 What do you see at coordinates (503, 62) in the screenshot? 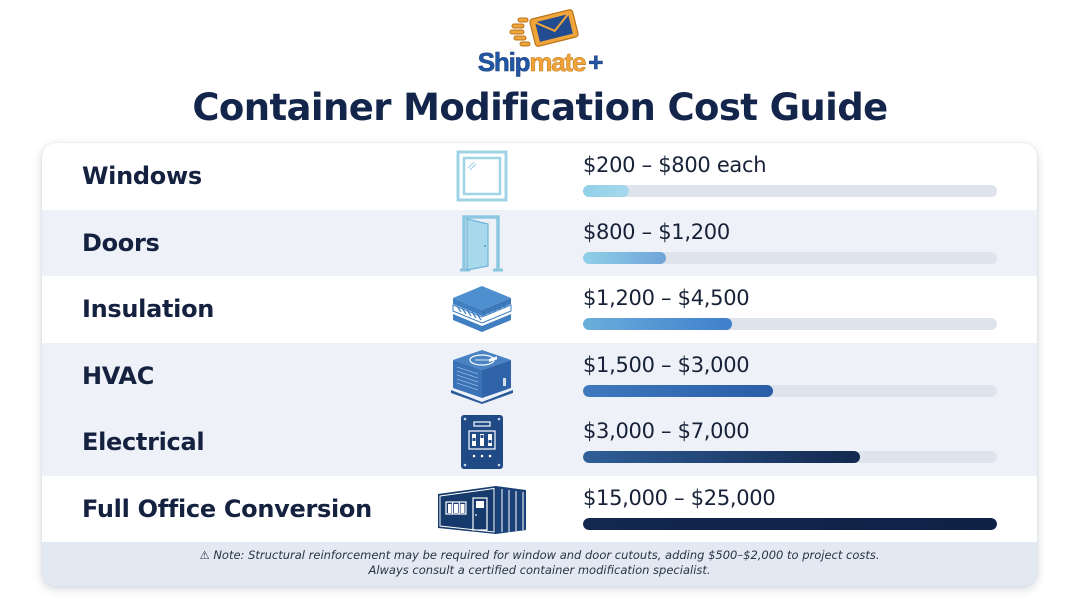
I see `brand-name-ship: Ship` at bounding box center [503, 62].